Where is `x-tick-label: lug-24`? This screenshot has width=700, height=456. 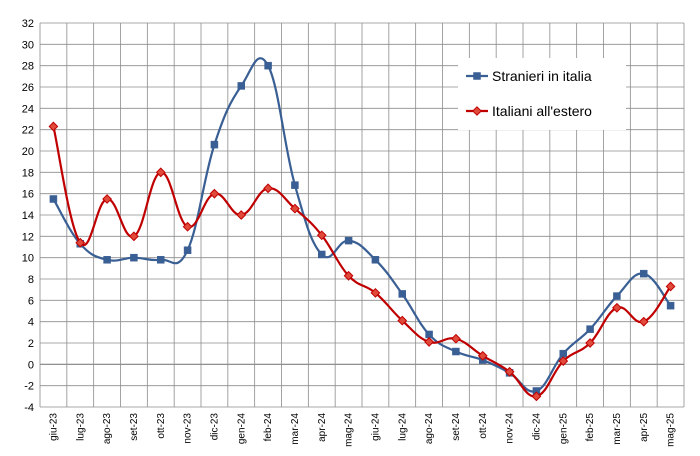 x-tick-label: lug-24 is located at coordinates (402, 427).